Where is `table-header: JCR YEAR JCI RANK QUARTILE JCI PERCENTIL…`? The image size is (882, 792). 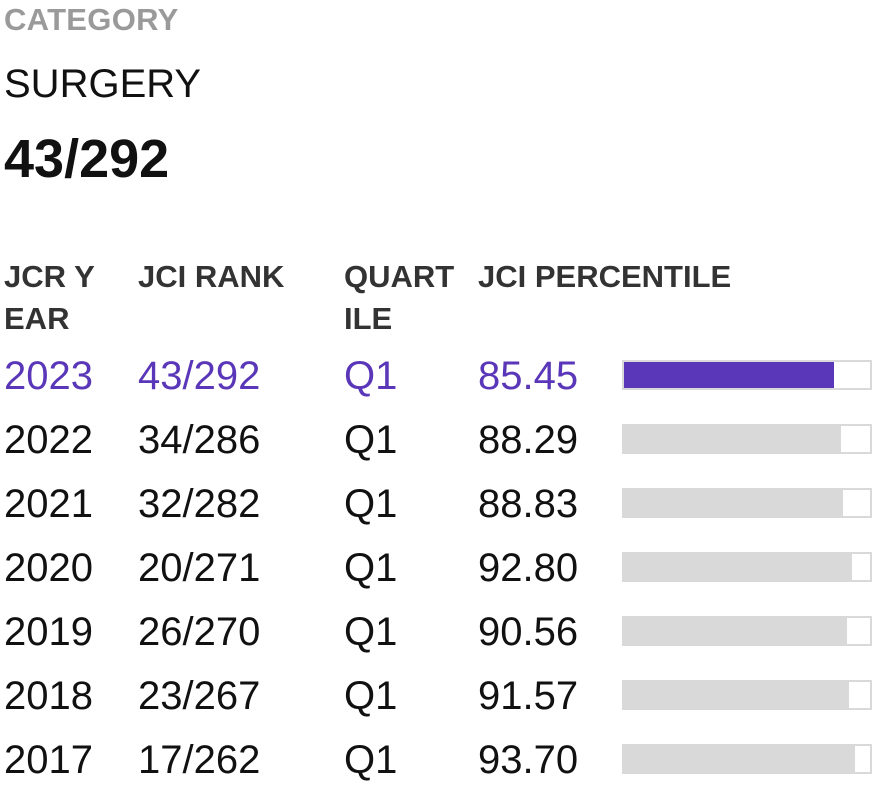 table-header: JCR YEAR JCI RANK QUARTILE JCI PERCENTIL… is located at coordinates (441, 296).